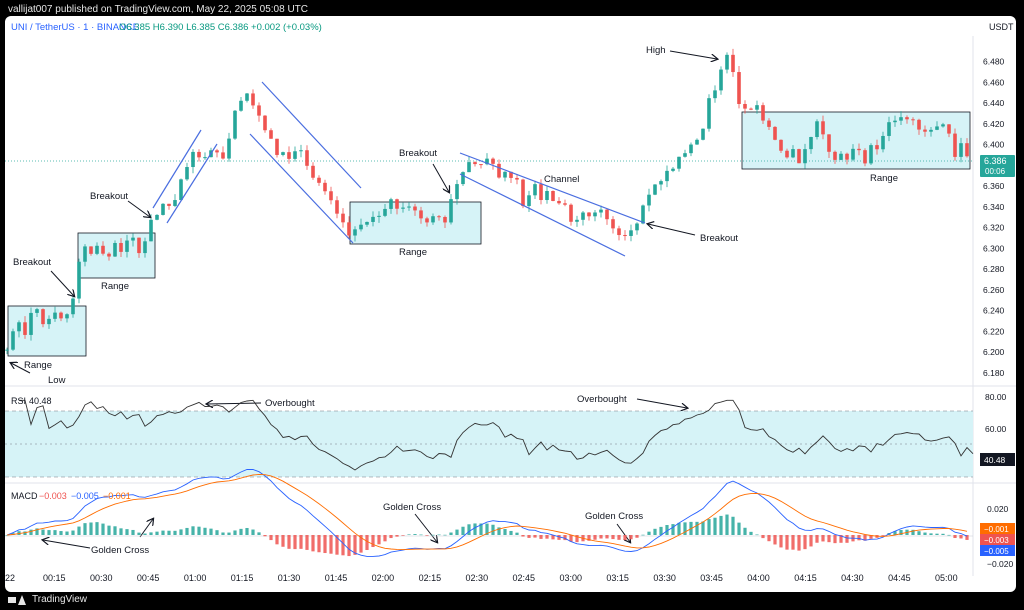  Describe the element at coordinates (54, 578) in the screenshot. I see `time-tick-label: 00:15` at that location.